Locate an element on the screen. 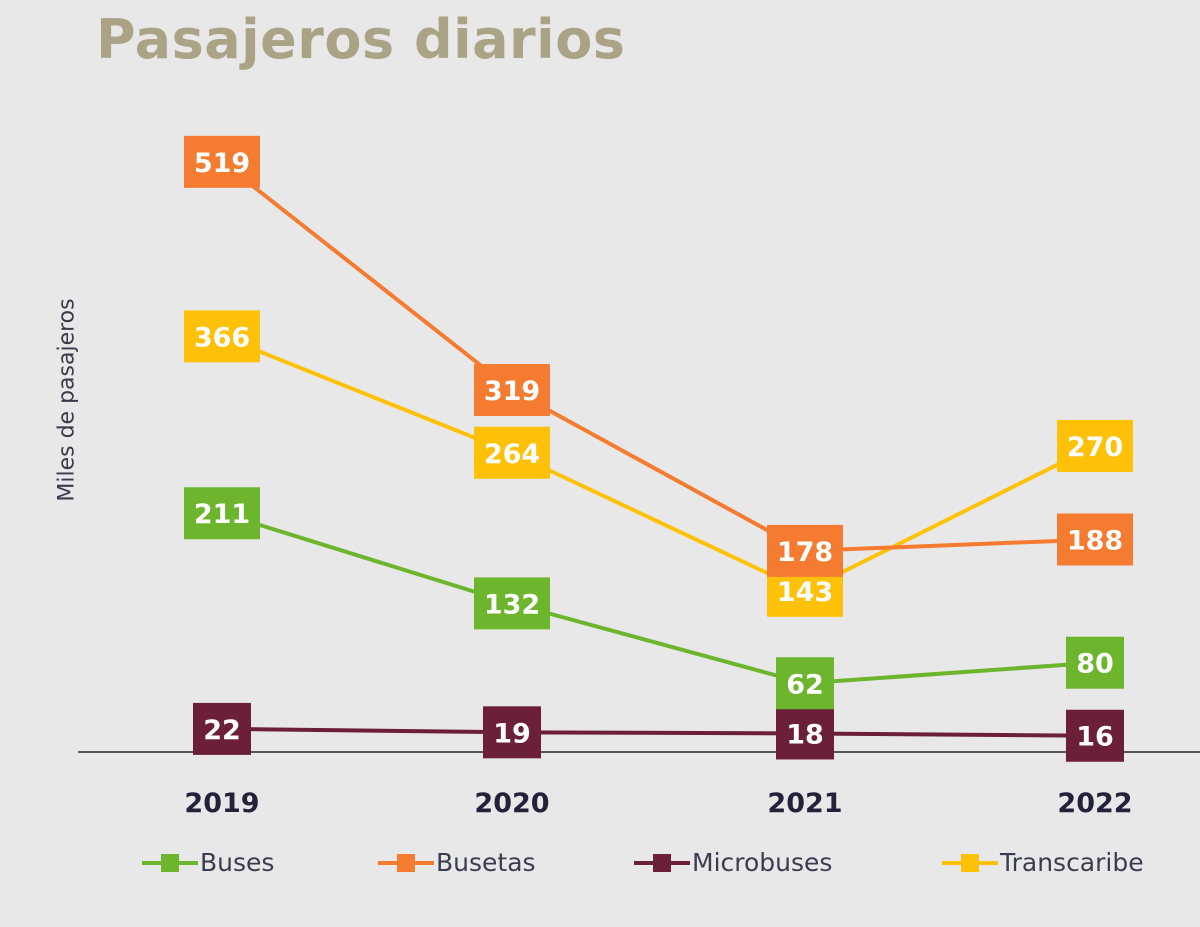 This screenshot has width=1200, height=927. legend-item-transcaribe: Transcaribe is located at coordinates (1043, 862).